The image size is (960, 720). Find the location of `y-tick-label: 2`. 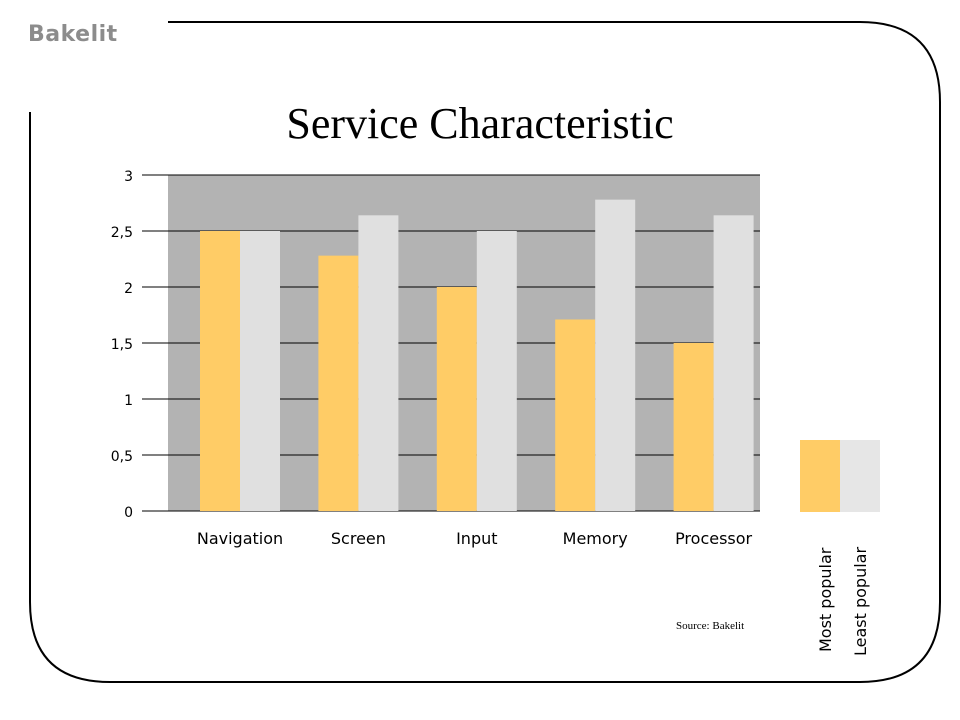

y-tick-label: 2 is located at coordinates (128, 289).